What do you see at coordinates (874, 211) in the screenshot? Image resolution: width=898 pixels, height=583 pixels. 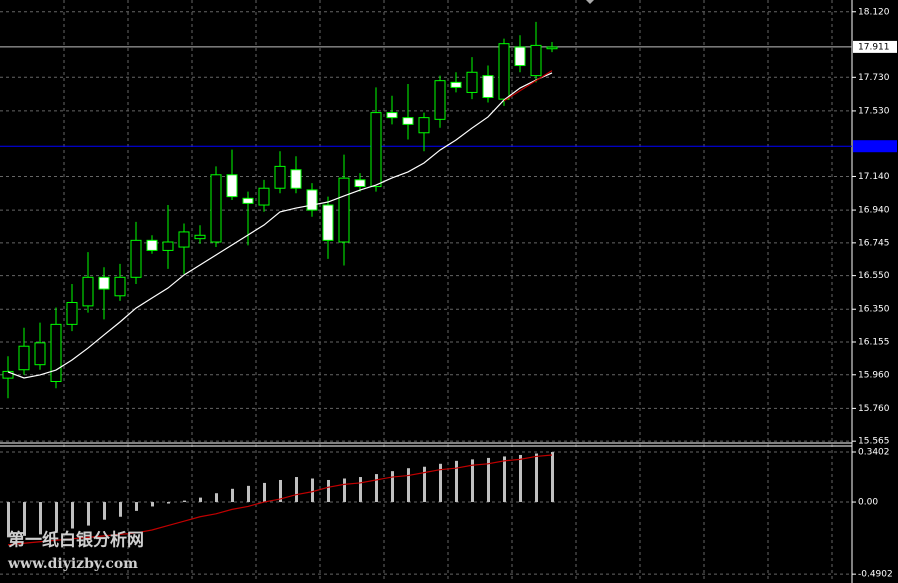 I see `y-tick-label: 16.940` at bounding box center [874, 211].